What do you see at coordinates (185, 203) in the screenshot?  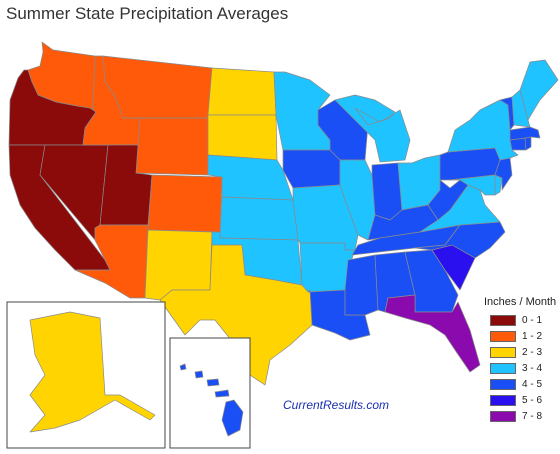 I see `state-co` at bounding box center [185, 203].